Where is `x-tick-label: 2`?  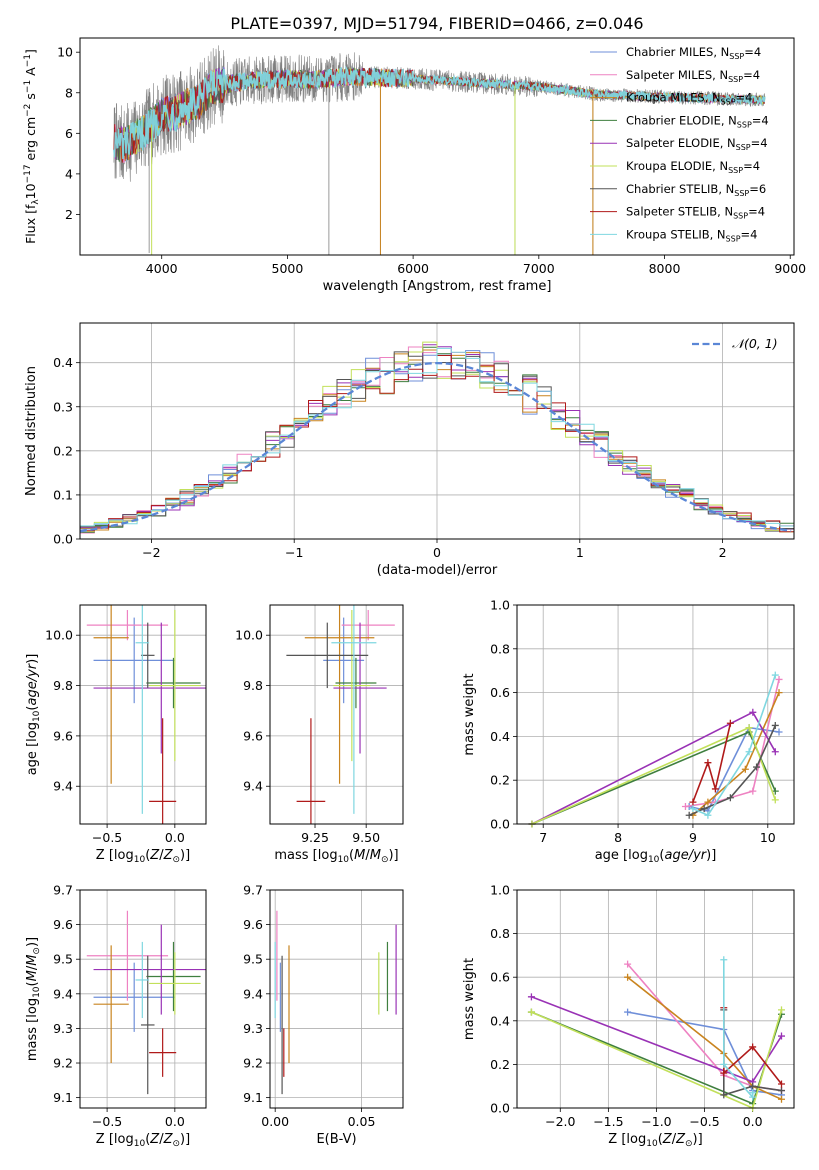 x-tick-label: 2 is located at coordinates (723, 552).